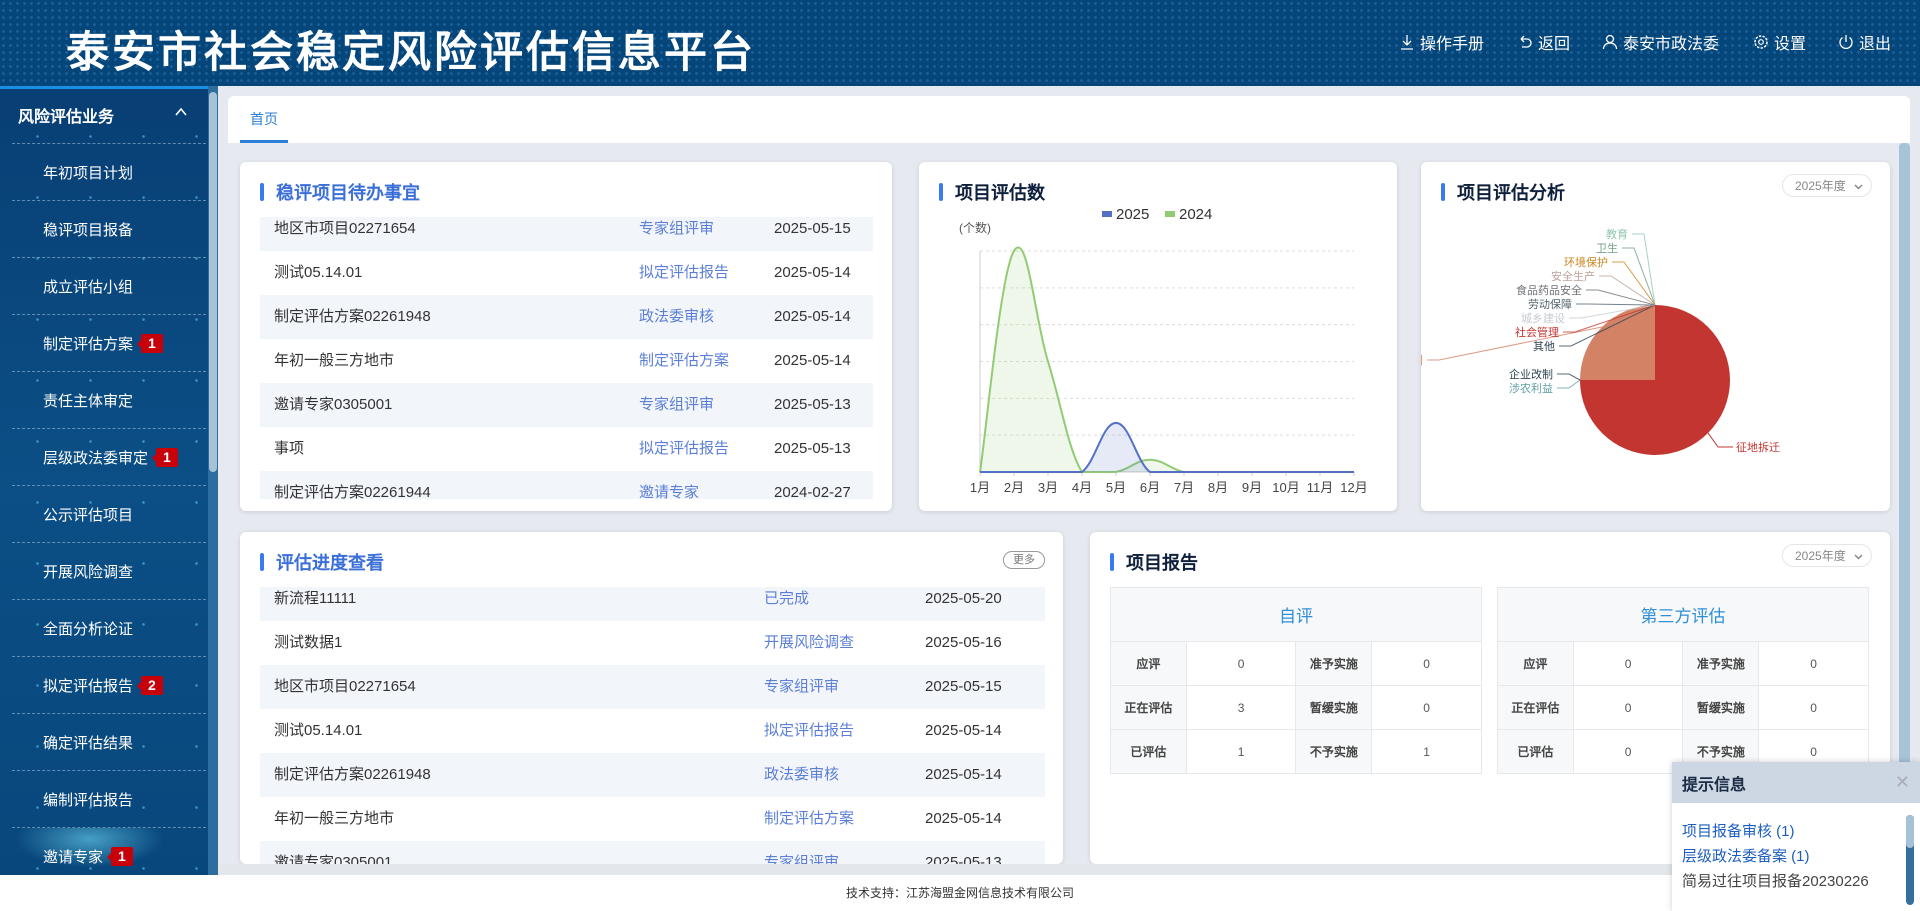 The width and height of the screenshot is (1920, 911). What do you see at coordinates (109, 741) in the screenshot?
I see `sidebar-item: 确定评估结果` at bounding box center [109, 741].